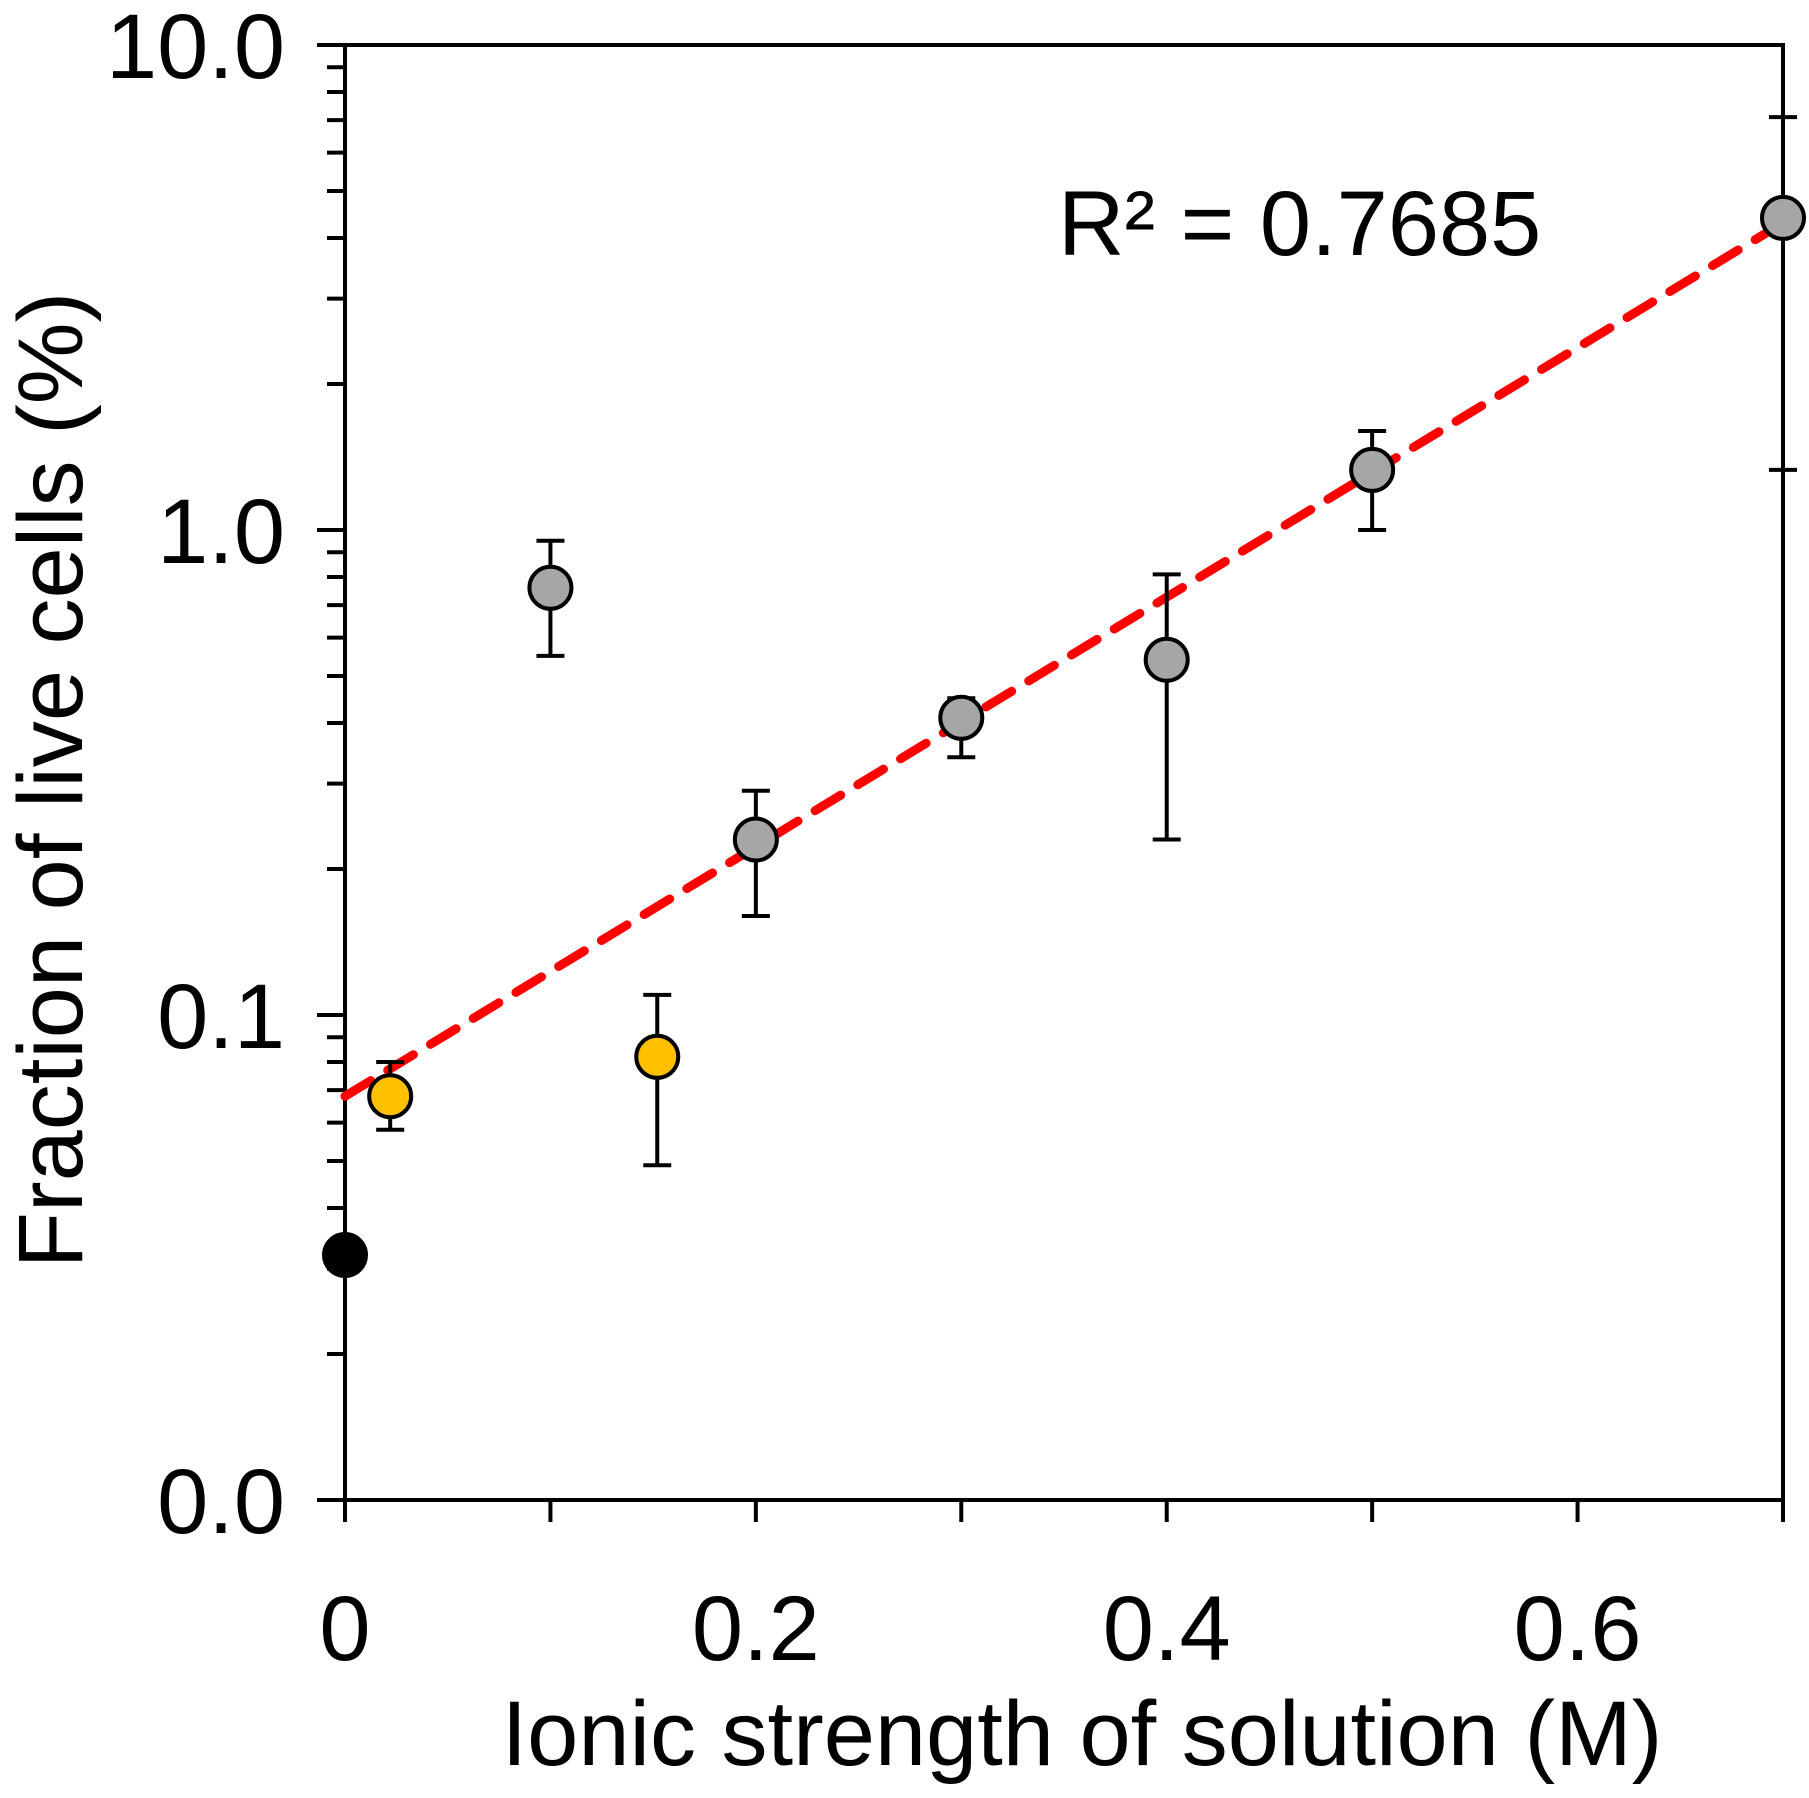 The image size is (1809, 1798). I want to click on y-tick-label: 0.0, so click(221, 1502).